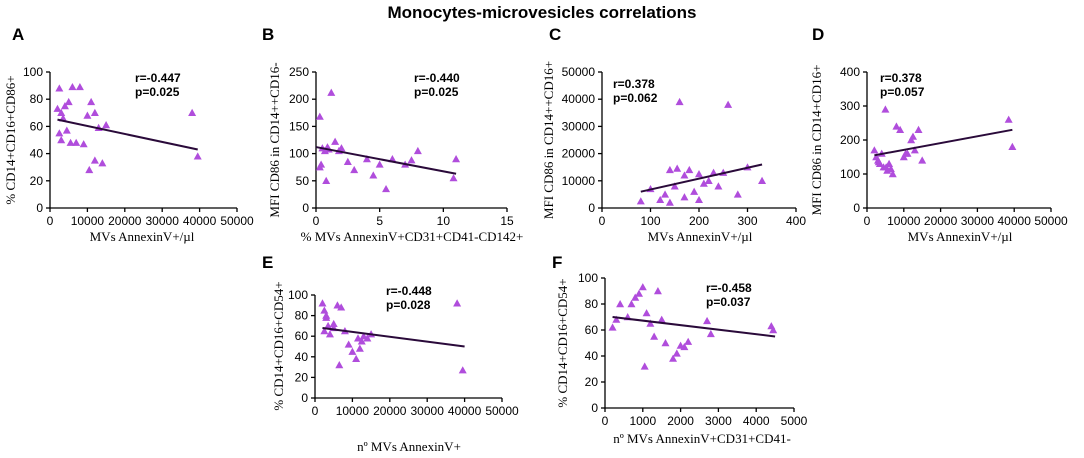  Describe the element at coordinates (699, 221) in the screenshot. I see `x-tick-label: 200` at that location.